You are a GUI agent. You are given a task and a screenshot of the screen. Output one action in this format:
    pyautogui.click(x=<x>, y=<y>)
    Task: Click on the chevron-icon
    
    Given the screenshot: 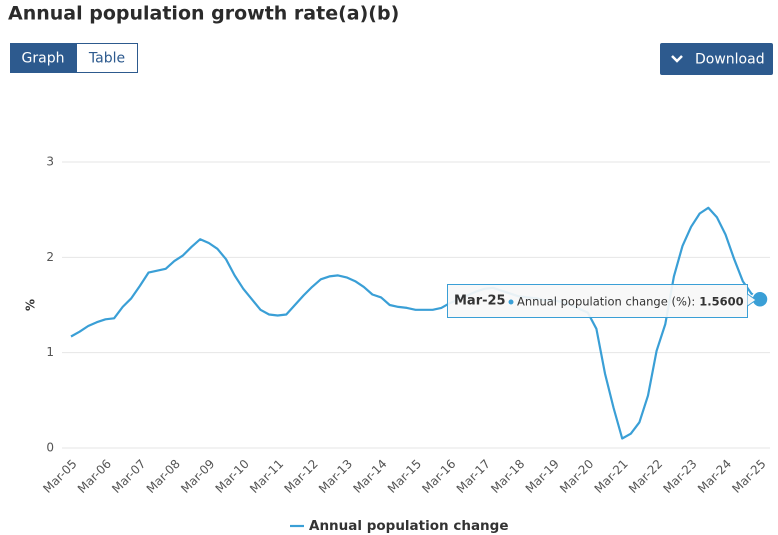 What is the action you would take?
    pyautogui.click(x=677, y=59)
    